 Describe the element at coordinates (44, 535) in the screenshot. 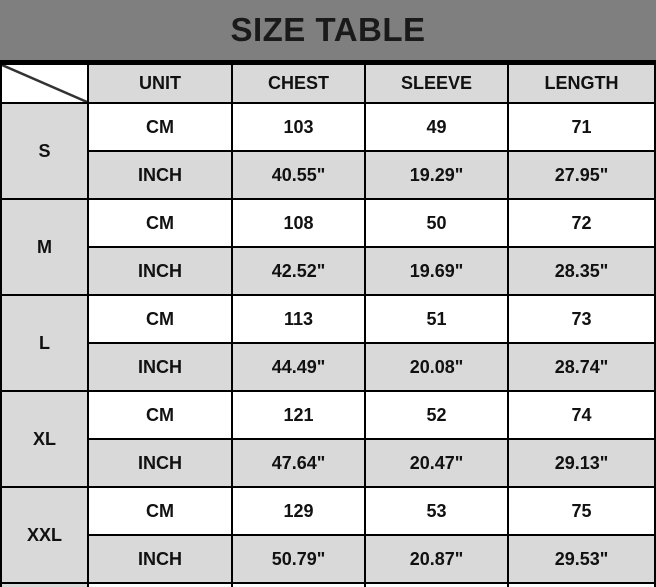

I see `size-label-xxl: XXL` at that location.